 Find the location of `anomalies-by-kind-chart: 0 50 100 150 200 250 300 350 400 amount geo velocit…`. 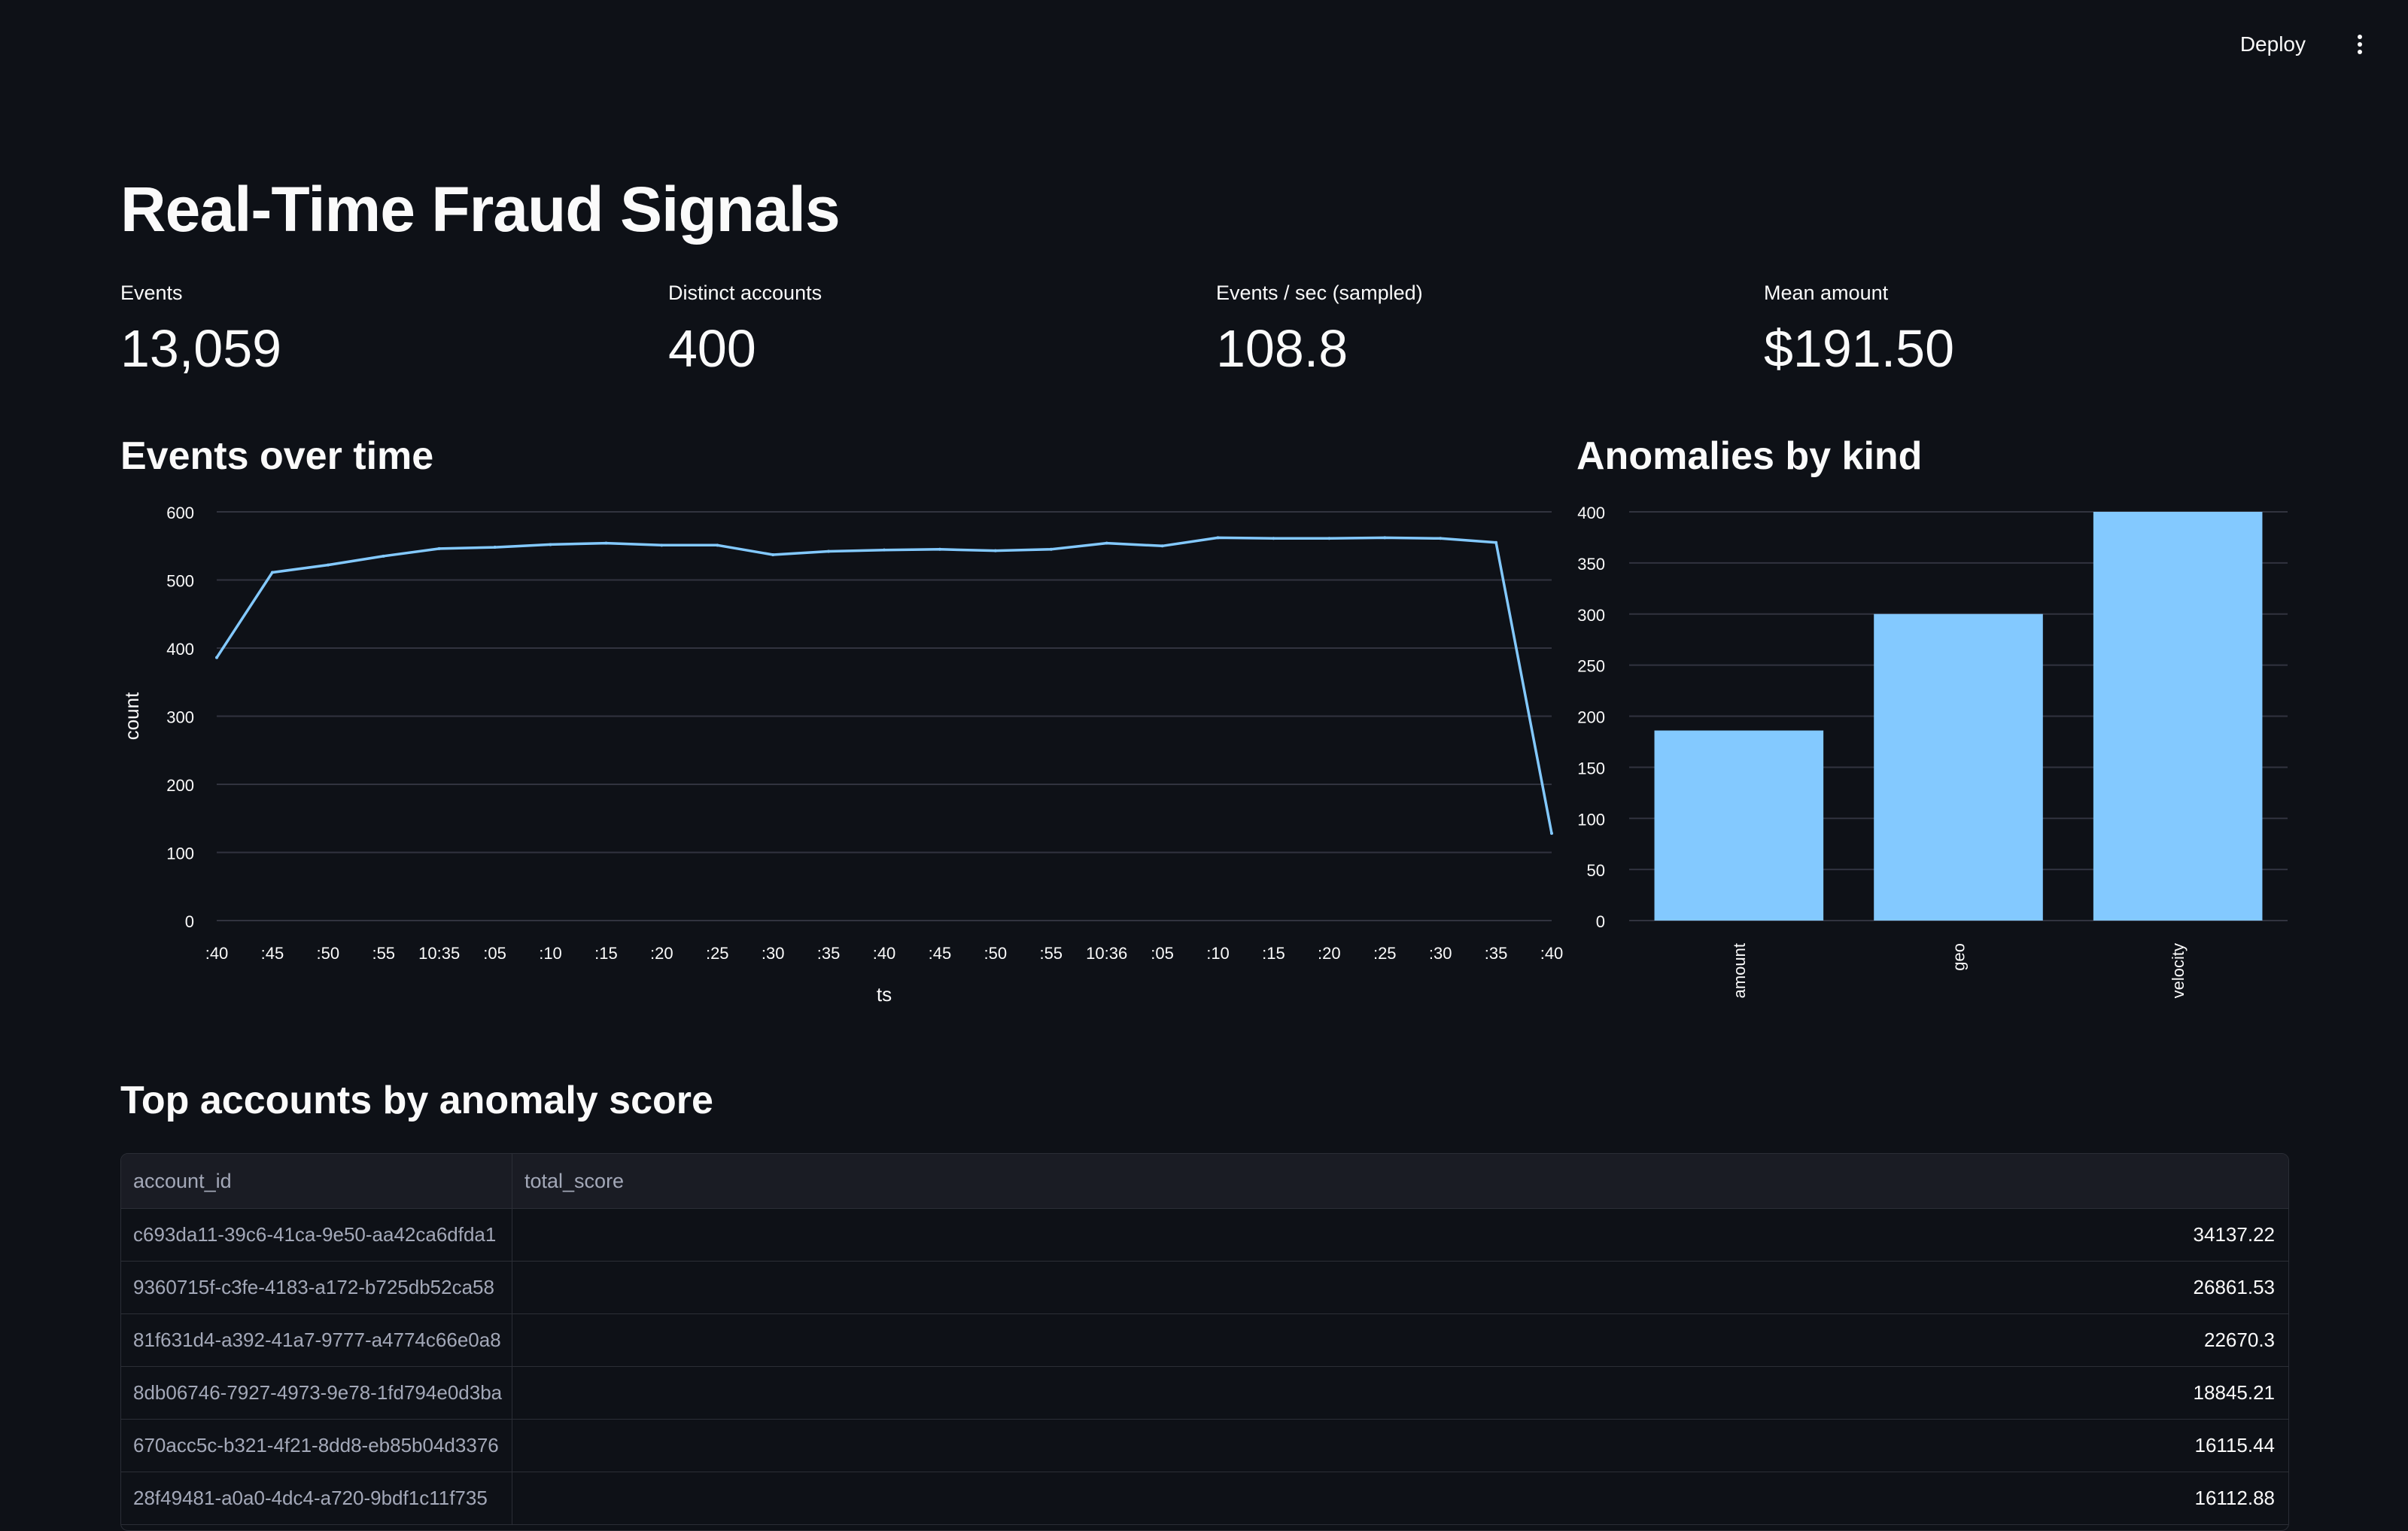

anomalies-by-kind-chart: 0 50 100 150 200 250 300 350 400 amount geo velocit… is located at coordinates (1934, 760).